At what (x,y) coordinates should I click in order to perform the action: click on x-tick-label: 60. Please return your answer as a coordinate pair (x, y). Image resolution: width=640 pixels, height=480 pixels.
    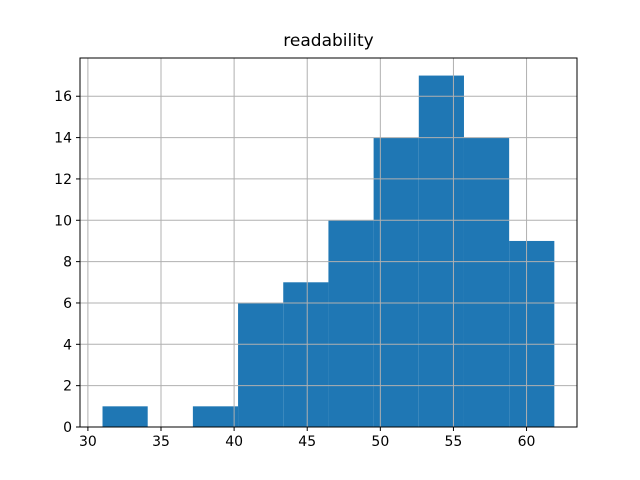
    Looking at the image, I should click on (527, 442).